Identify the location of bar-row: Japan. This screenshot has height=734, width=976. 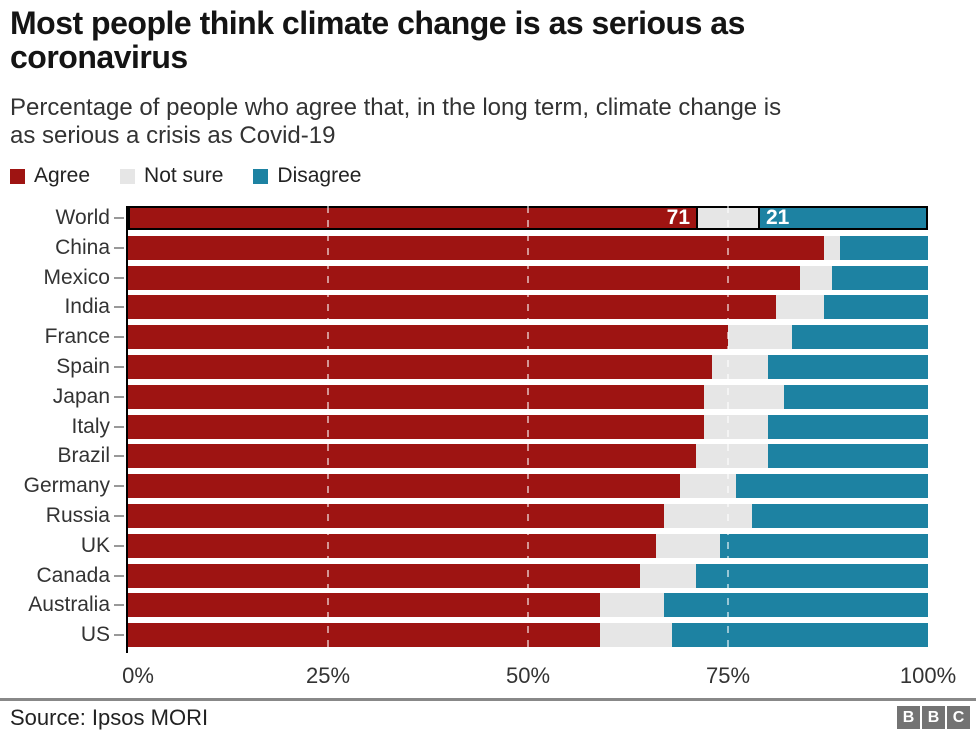
(488, 396).